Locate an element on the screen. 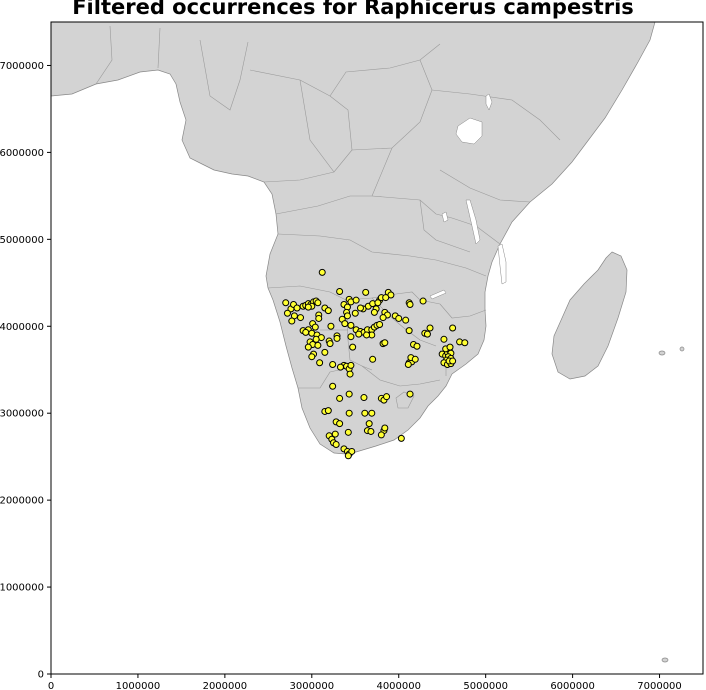 This screenshot has width=706, height=690. lake-mweru is located at coordinates (445, 217).